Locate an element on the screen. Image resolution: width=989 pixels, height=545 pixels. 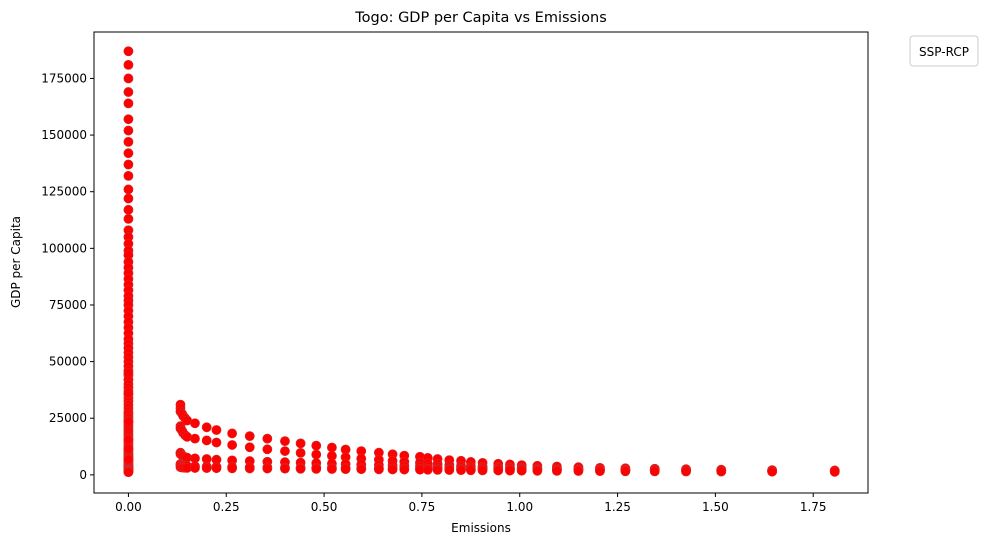
x-axis-label: Emissions is located at coordinates (481, 528).